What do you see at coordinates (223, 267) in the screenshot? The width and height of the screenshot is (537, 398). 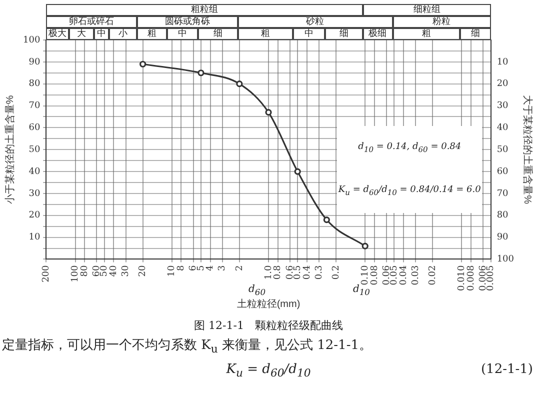 I see `x-tick-label: 3` at bounding box center [223, 267].